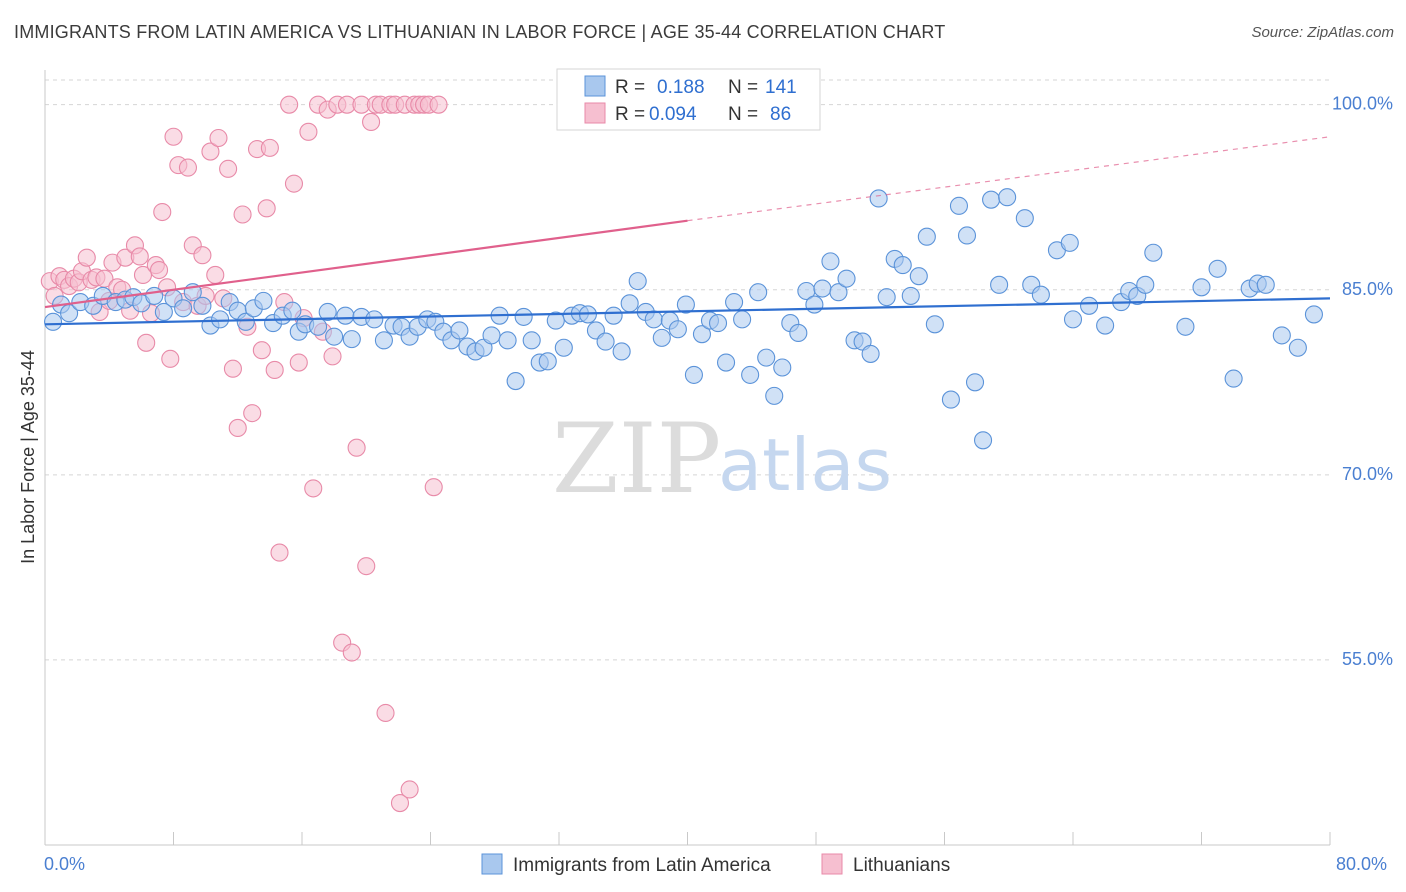 This screenshot has height=892, width=1406. What do you see at coordinates (805, 465) in the screenshot?
I see `watermark-atlas: atlas` at bounding box center [805, 465].